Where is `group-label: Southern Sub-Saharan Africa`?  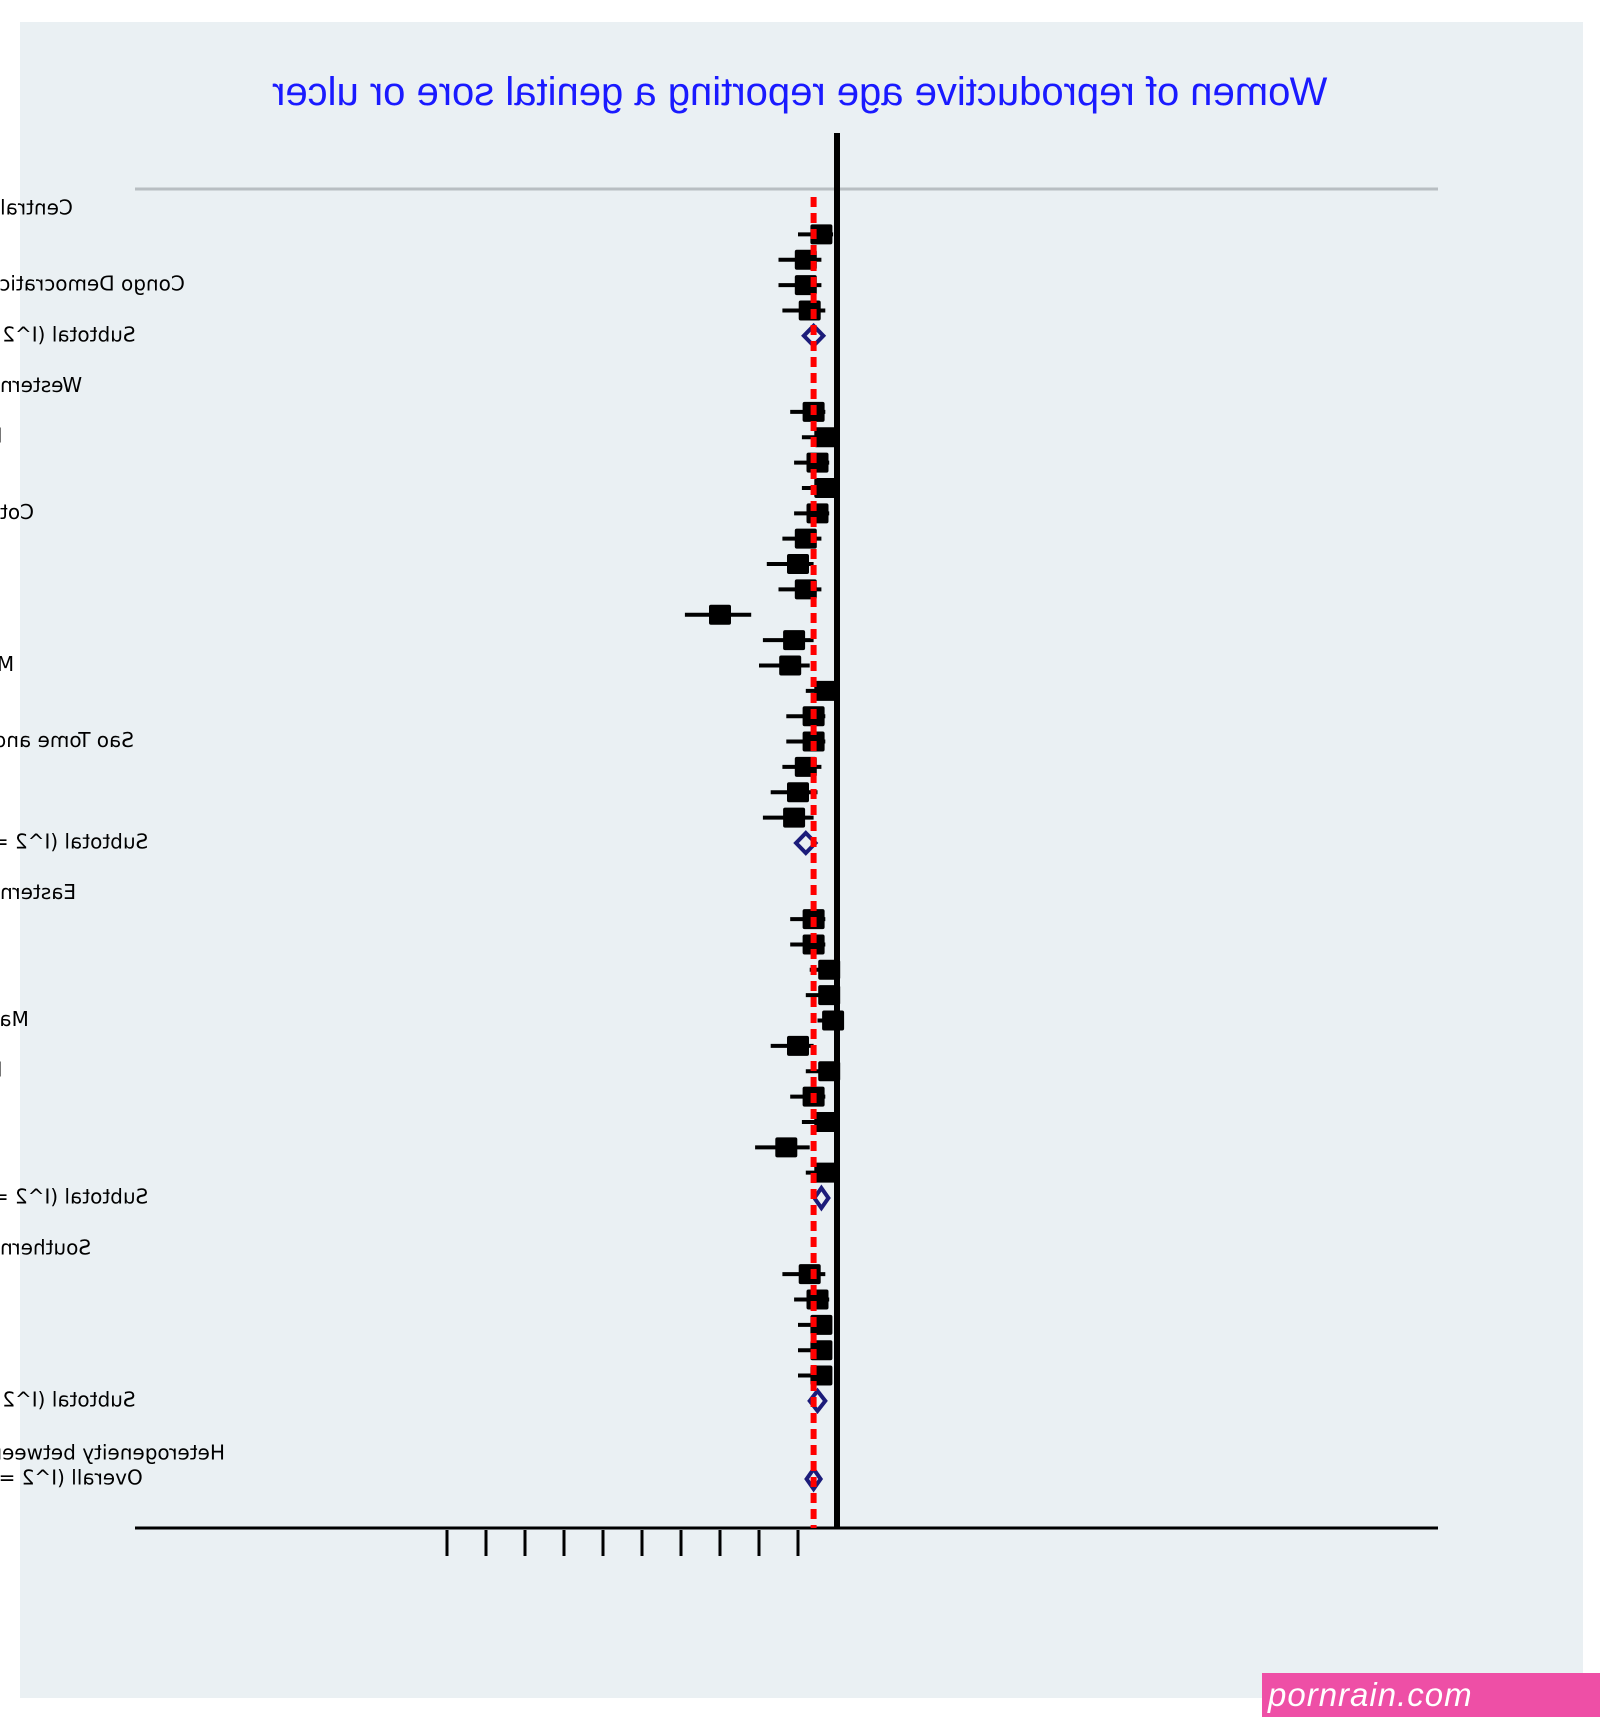
group-label: Southern Sub-Saharan Africa is located at coordinates (45, 1247).